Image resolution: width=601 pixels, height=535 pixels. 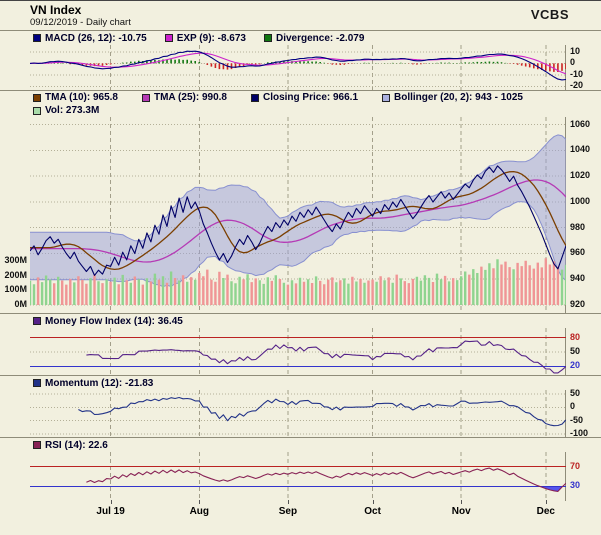 What do you see at coordinates (96, 38) in the screenshot?
I see `legend-label: MACD (26, 12): -10.75` at bounding box center [96, 38].